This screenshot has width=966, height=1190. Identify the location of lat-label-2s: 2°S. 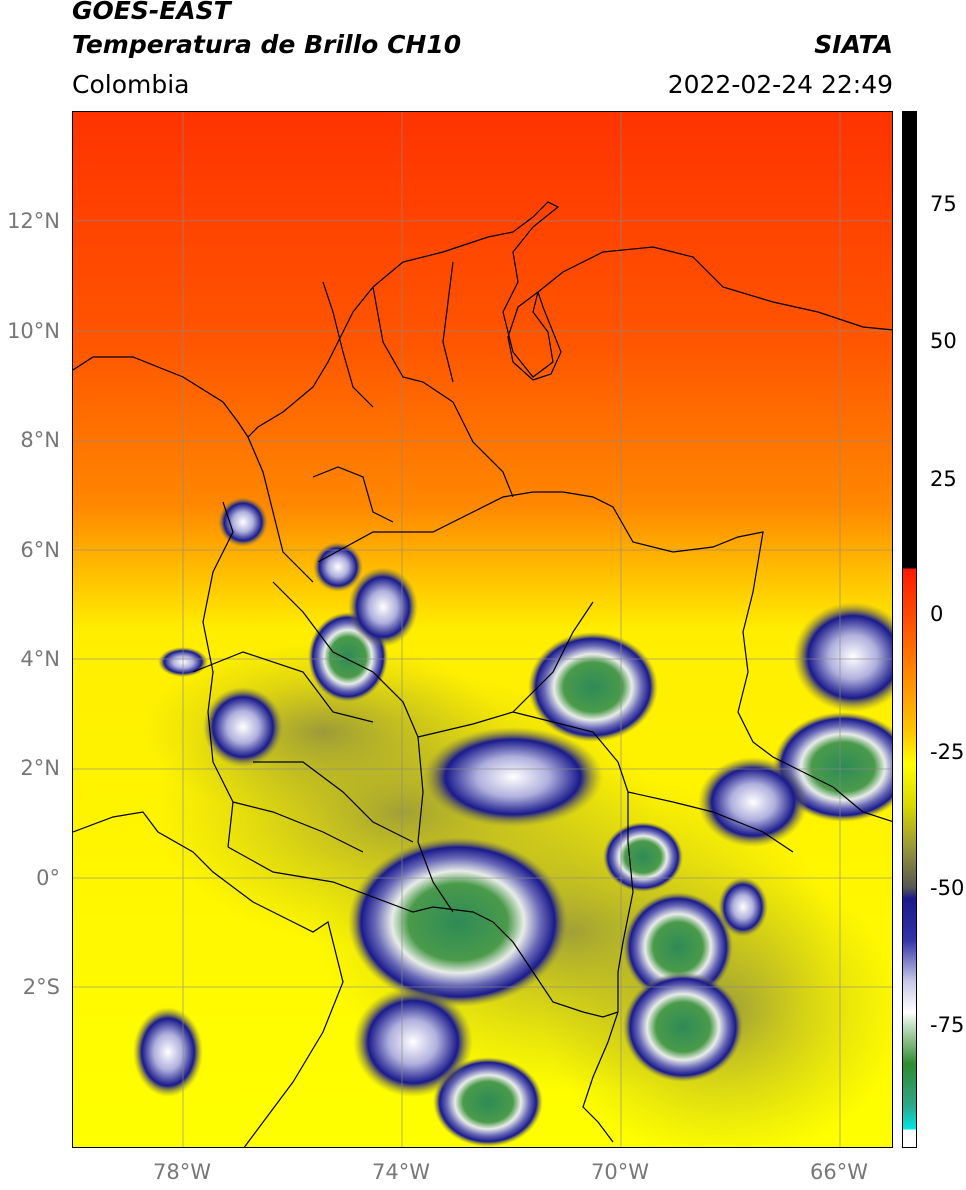
(41, 987).